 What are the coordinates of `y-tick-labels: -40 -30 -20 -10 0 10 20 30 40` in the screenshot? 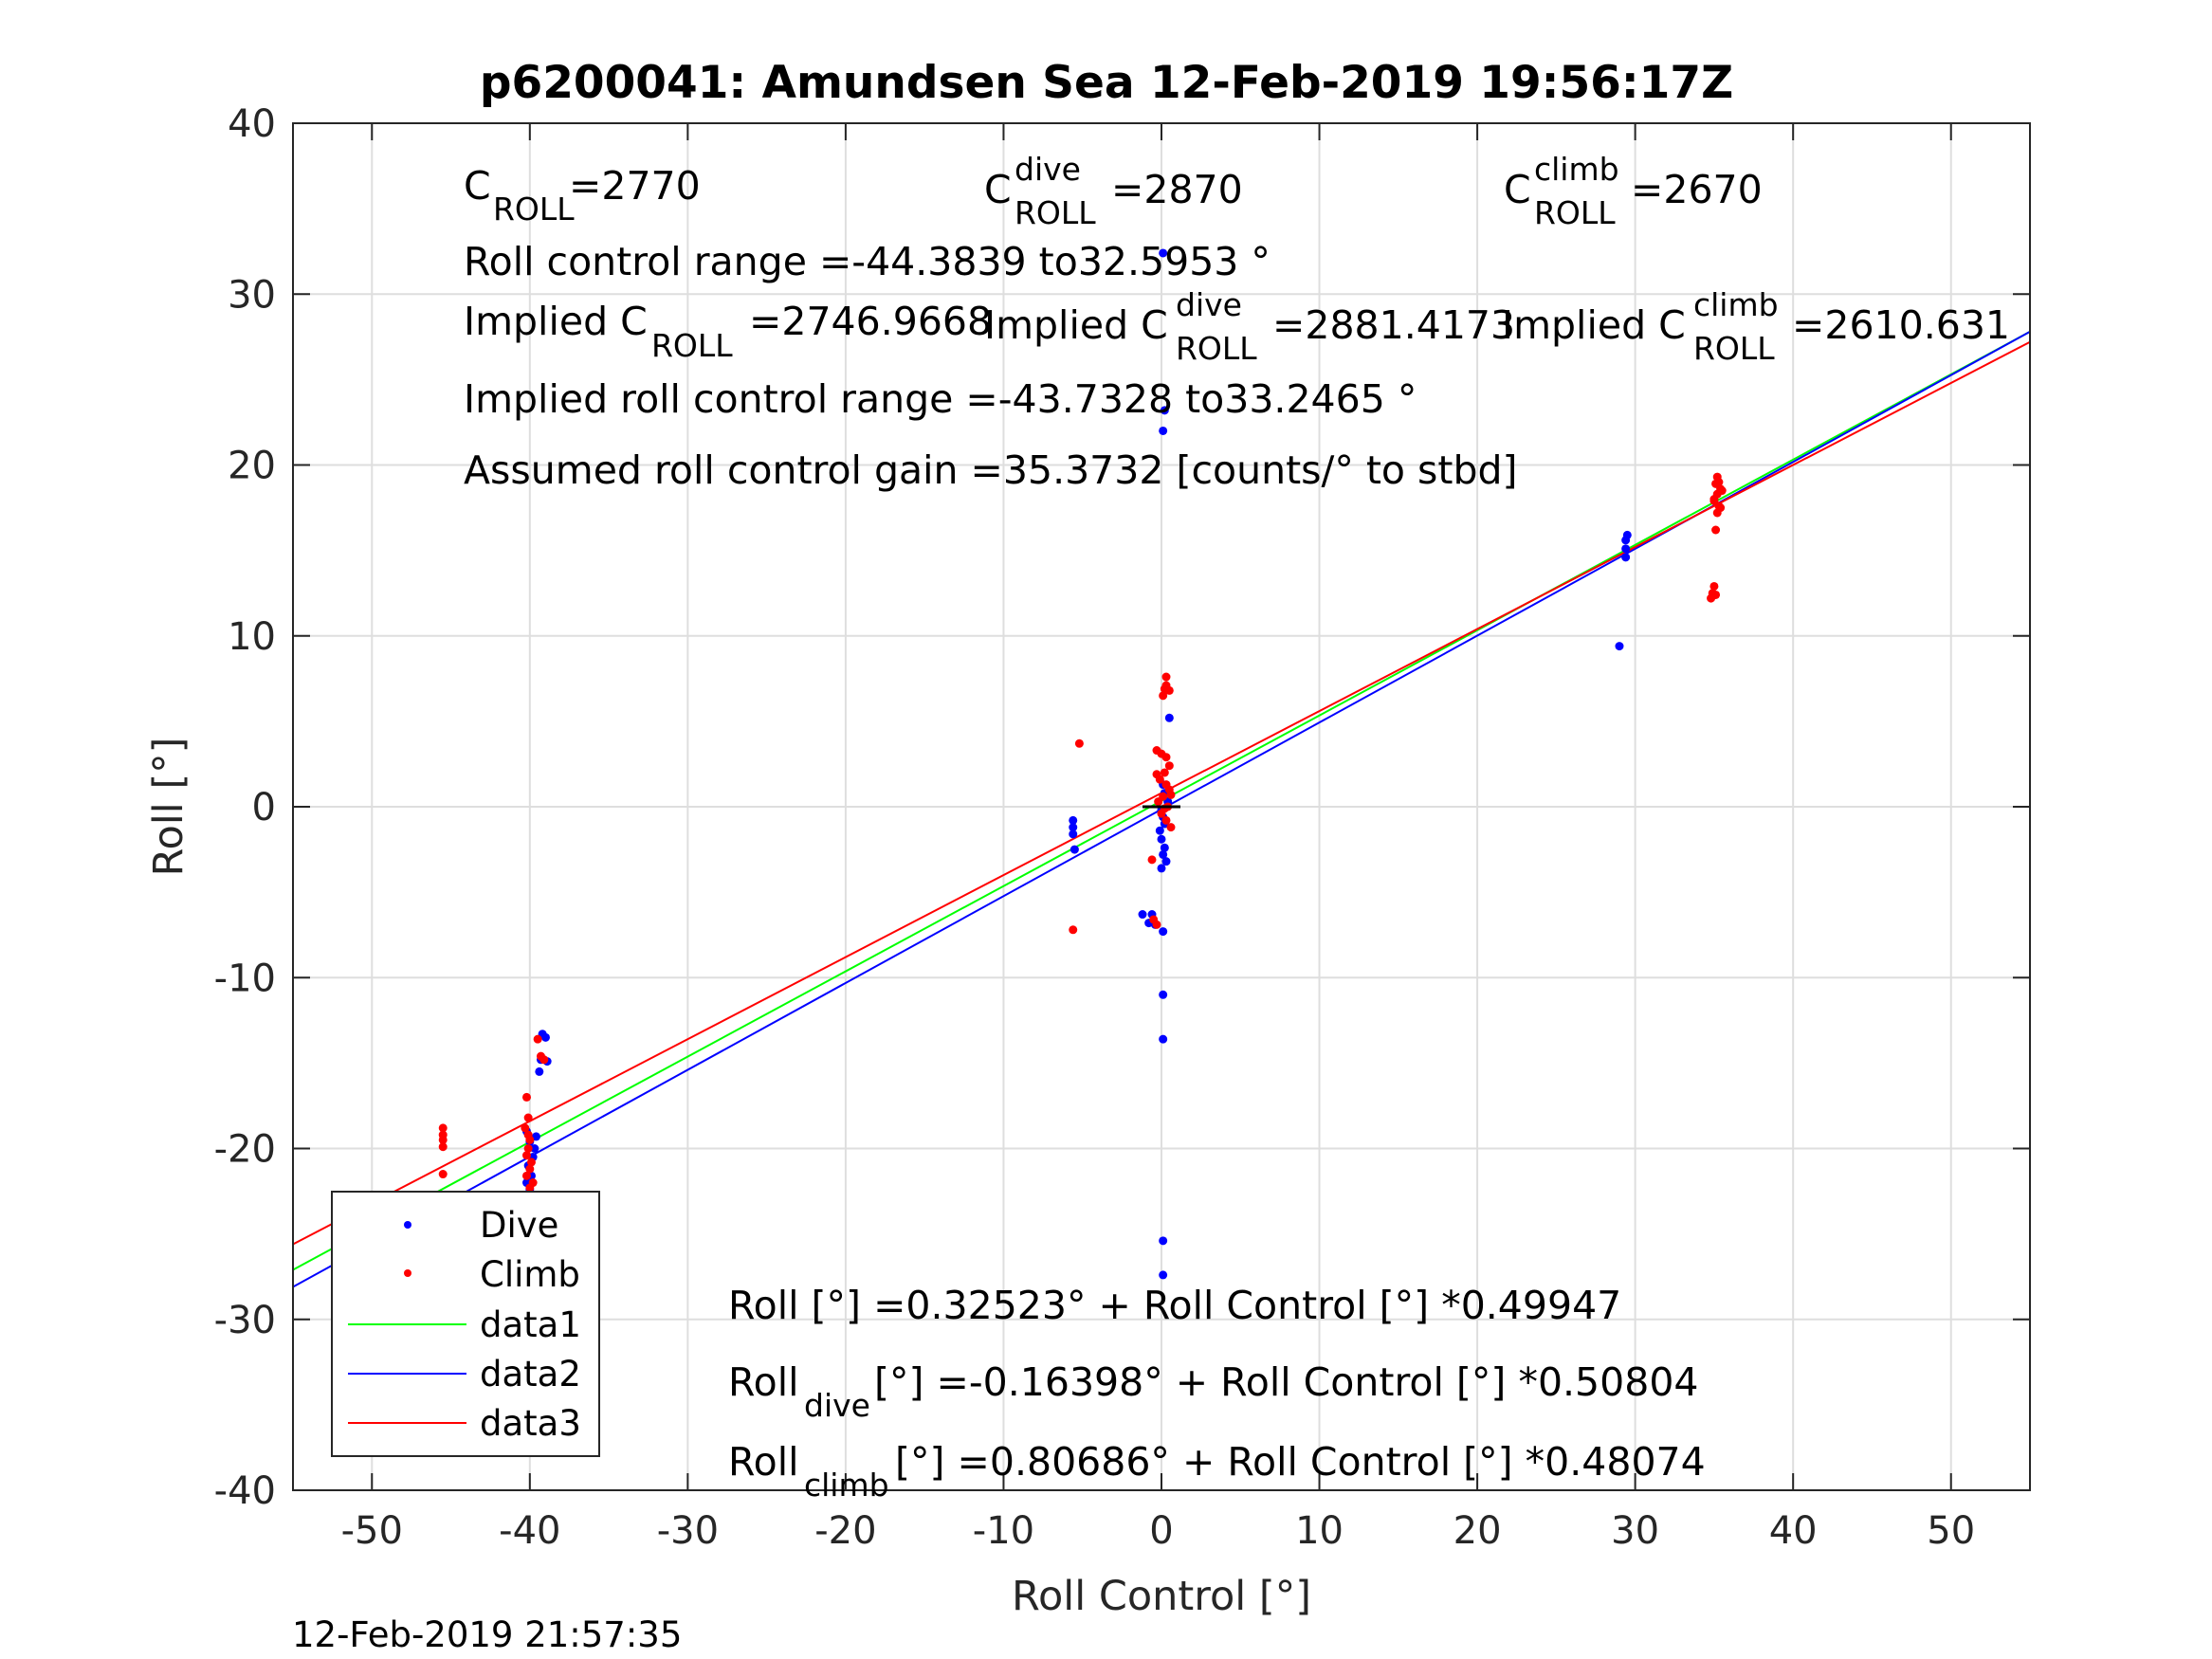 It's located at (245, 807).